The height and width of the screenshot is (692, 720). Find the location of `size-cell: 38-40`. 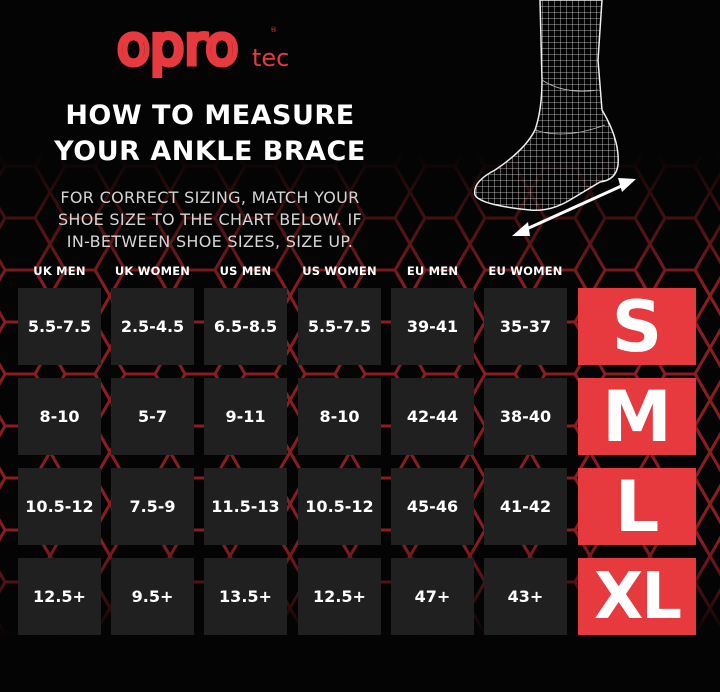

size-cell: 38-40 is located at coordinates (525, 416).